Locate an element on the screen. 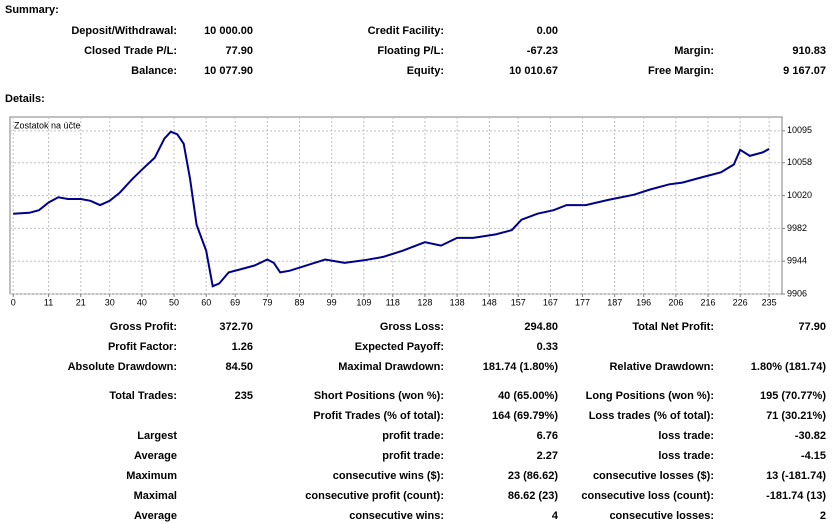 This screenshot has width=834, height=524. x-tick-label: 118 is located at coordinates (393, 302).